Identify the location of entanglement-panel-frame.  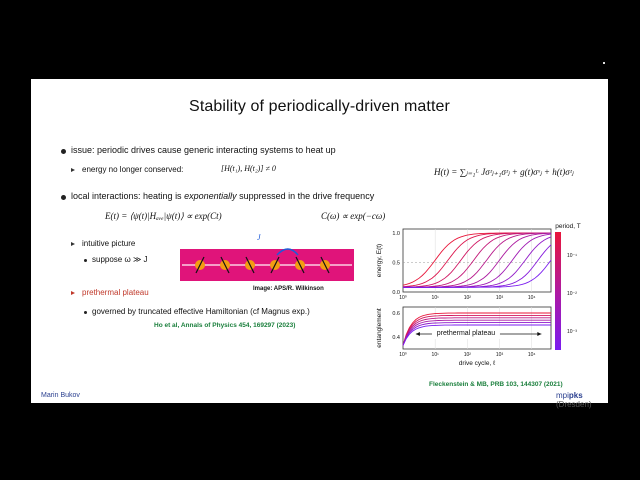
(477, 328).